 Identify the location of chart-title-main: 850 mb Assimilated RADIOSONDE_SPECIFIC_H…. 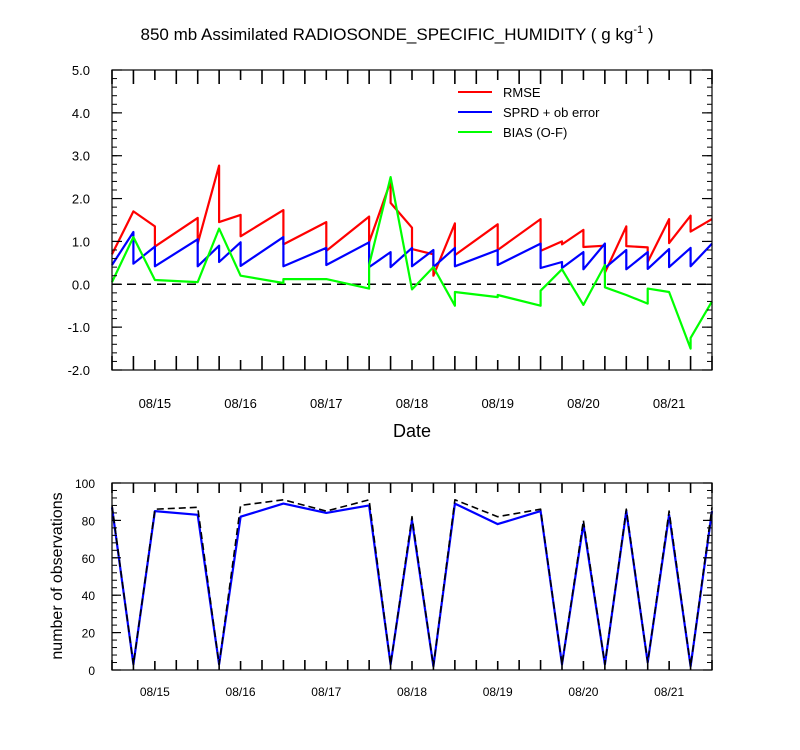
(387, 34).